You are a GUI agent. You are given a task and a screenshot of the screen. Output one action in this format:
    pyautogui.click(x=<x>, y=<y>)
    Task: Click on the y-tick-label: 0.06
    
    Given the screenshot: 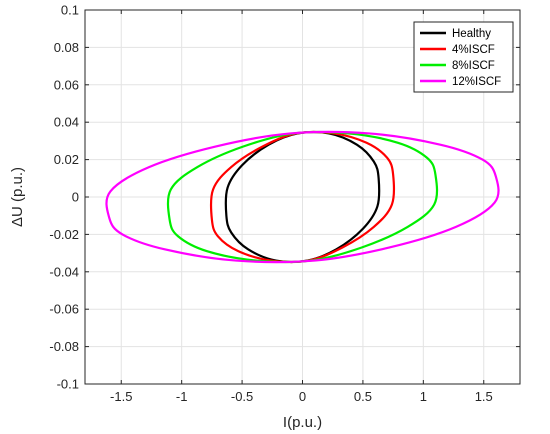 What is the action you would take?
    pyautogui.click(x=66, y=84)
    